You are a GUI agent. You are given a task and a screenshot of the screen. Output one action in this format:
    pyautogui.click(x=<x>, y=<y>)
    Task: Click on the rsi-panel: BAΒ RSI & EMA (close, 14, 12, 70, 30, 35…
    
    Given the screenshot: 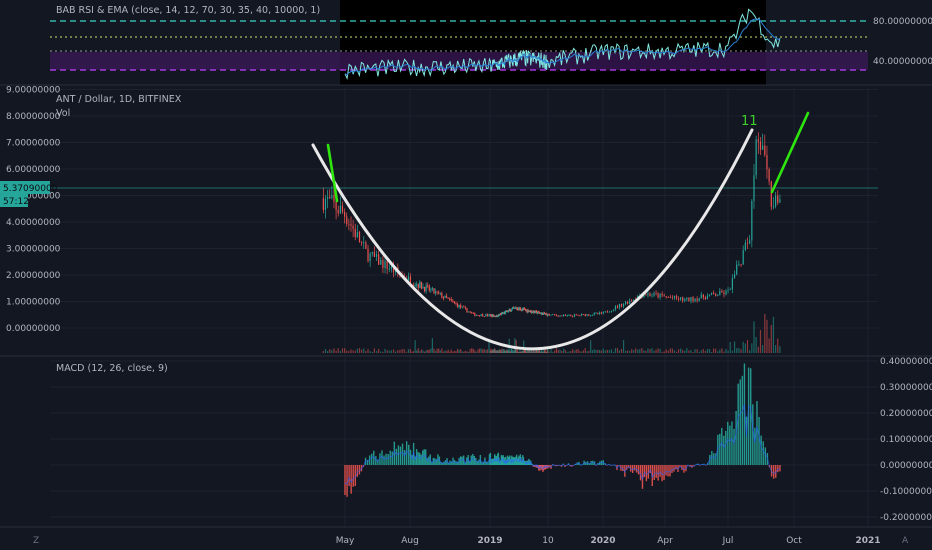 What is the action you would take?
    pyautogui.click(x=491, y=42)
    